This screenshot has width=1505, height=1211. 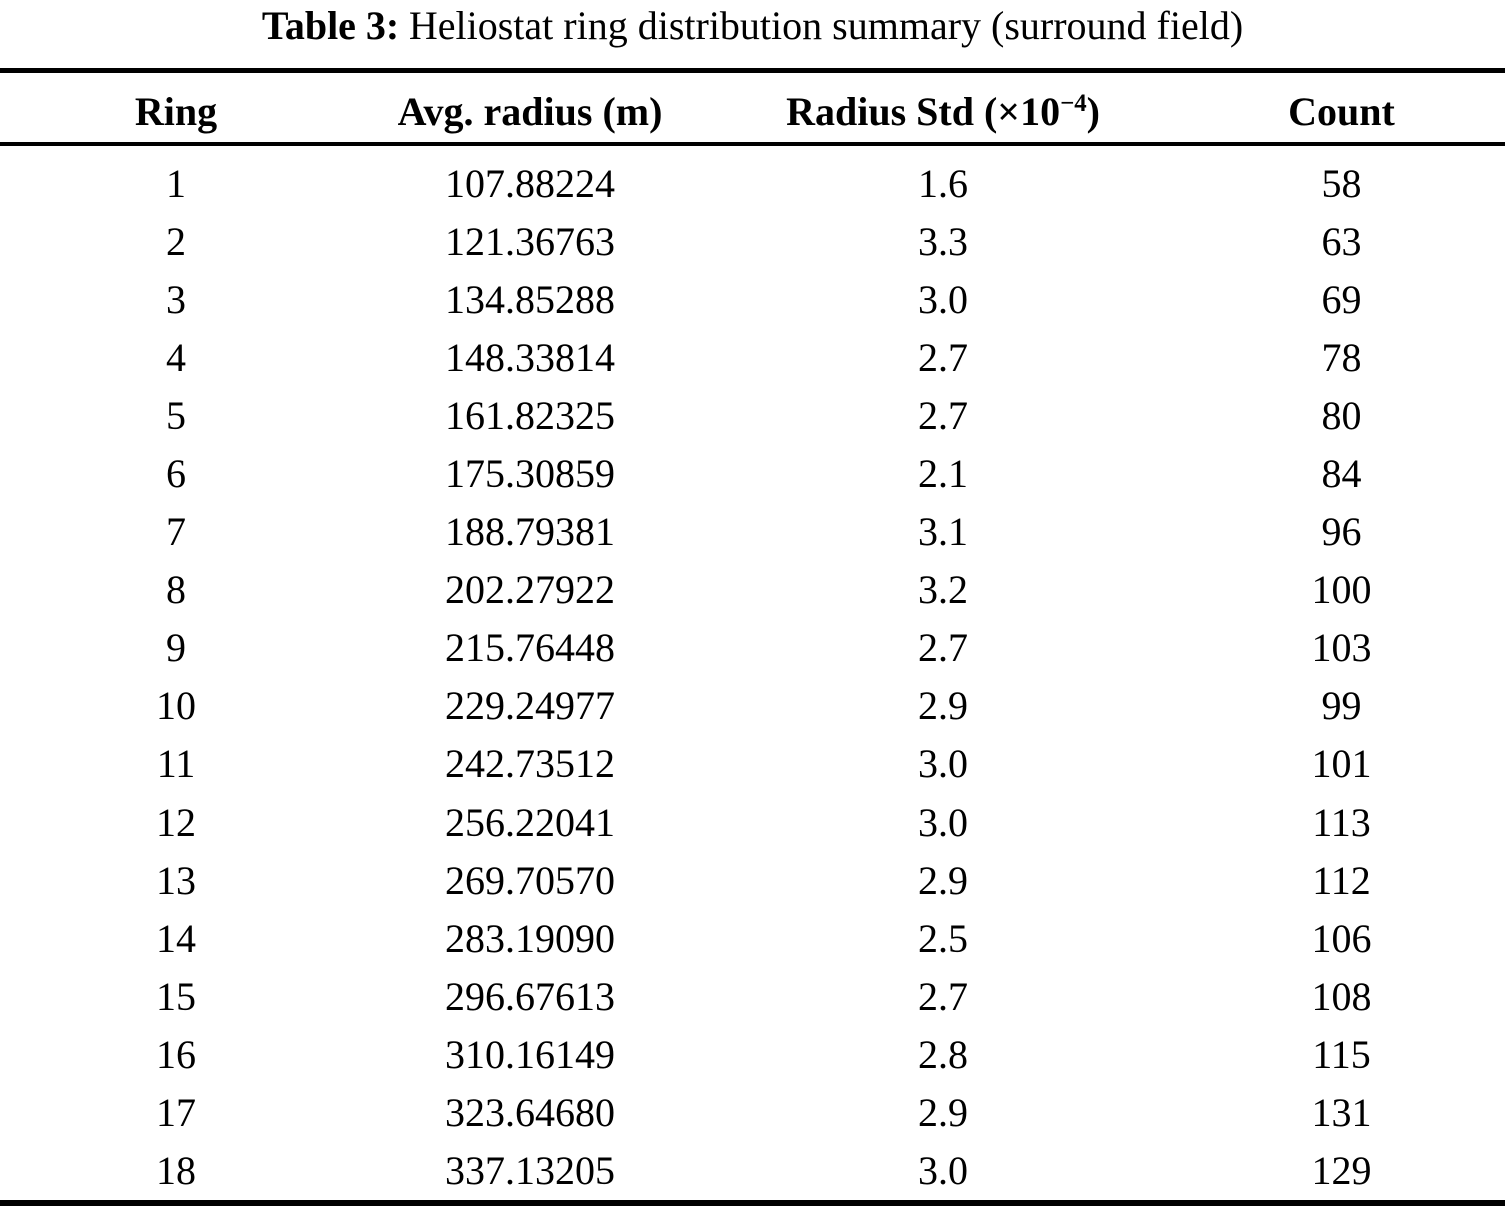 I want to click on table-row: 8 202.27922 3.2 100, so click(x=752, y=590).